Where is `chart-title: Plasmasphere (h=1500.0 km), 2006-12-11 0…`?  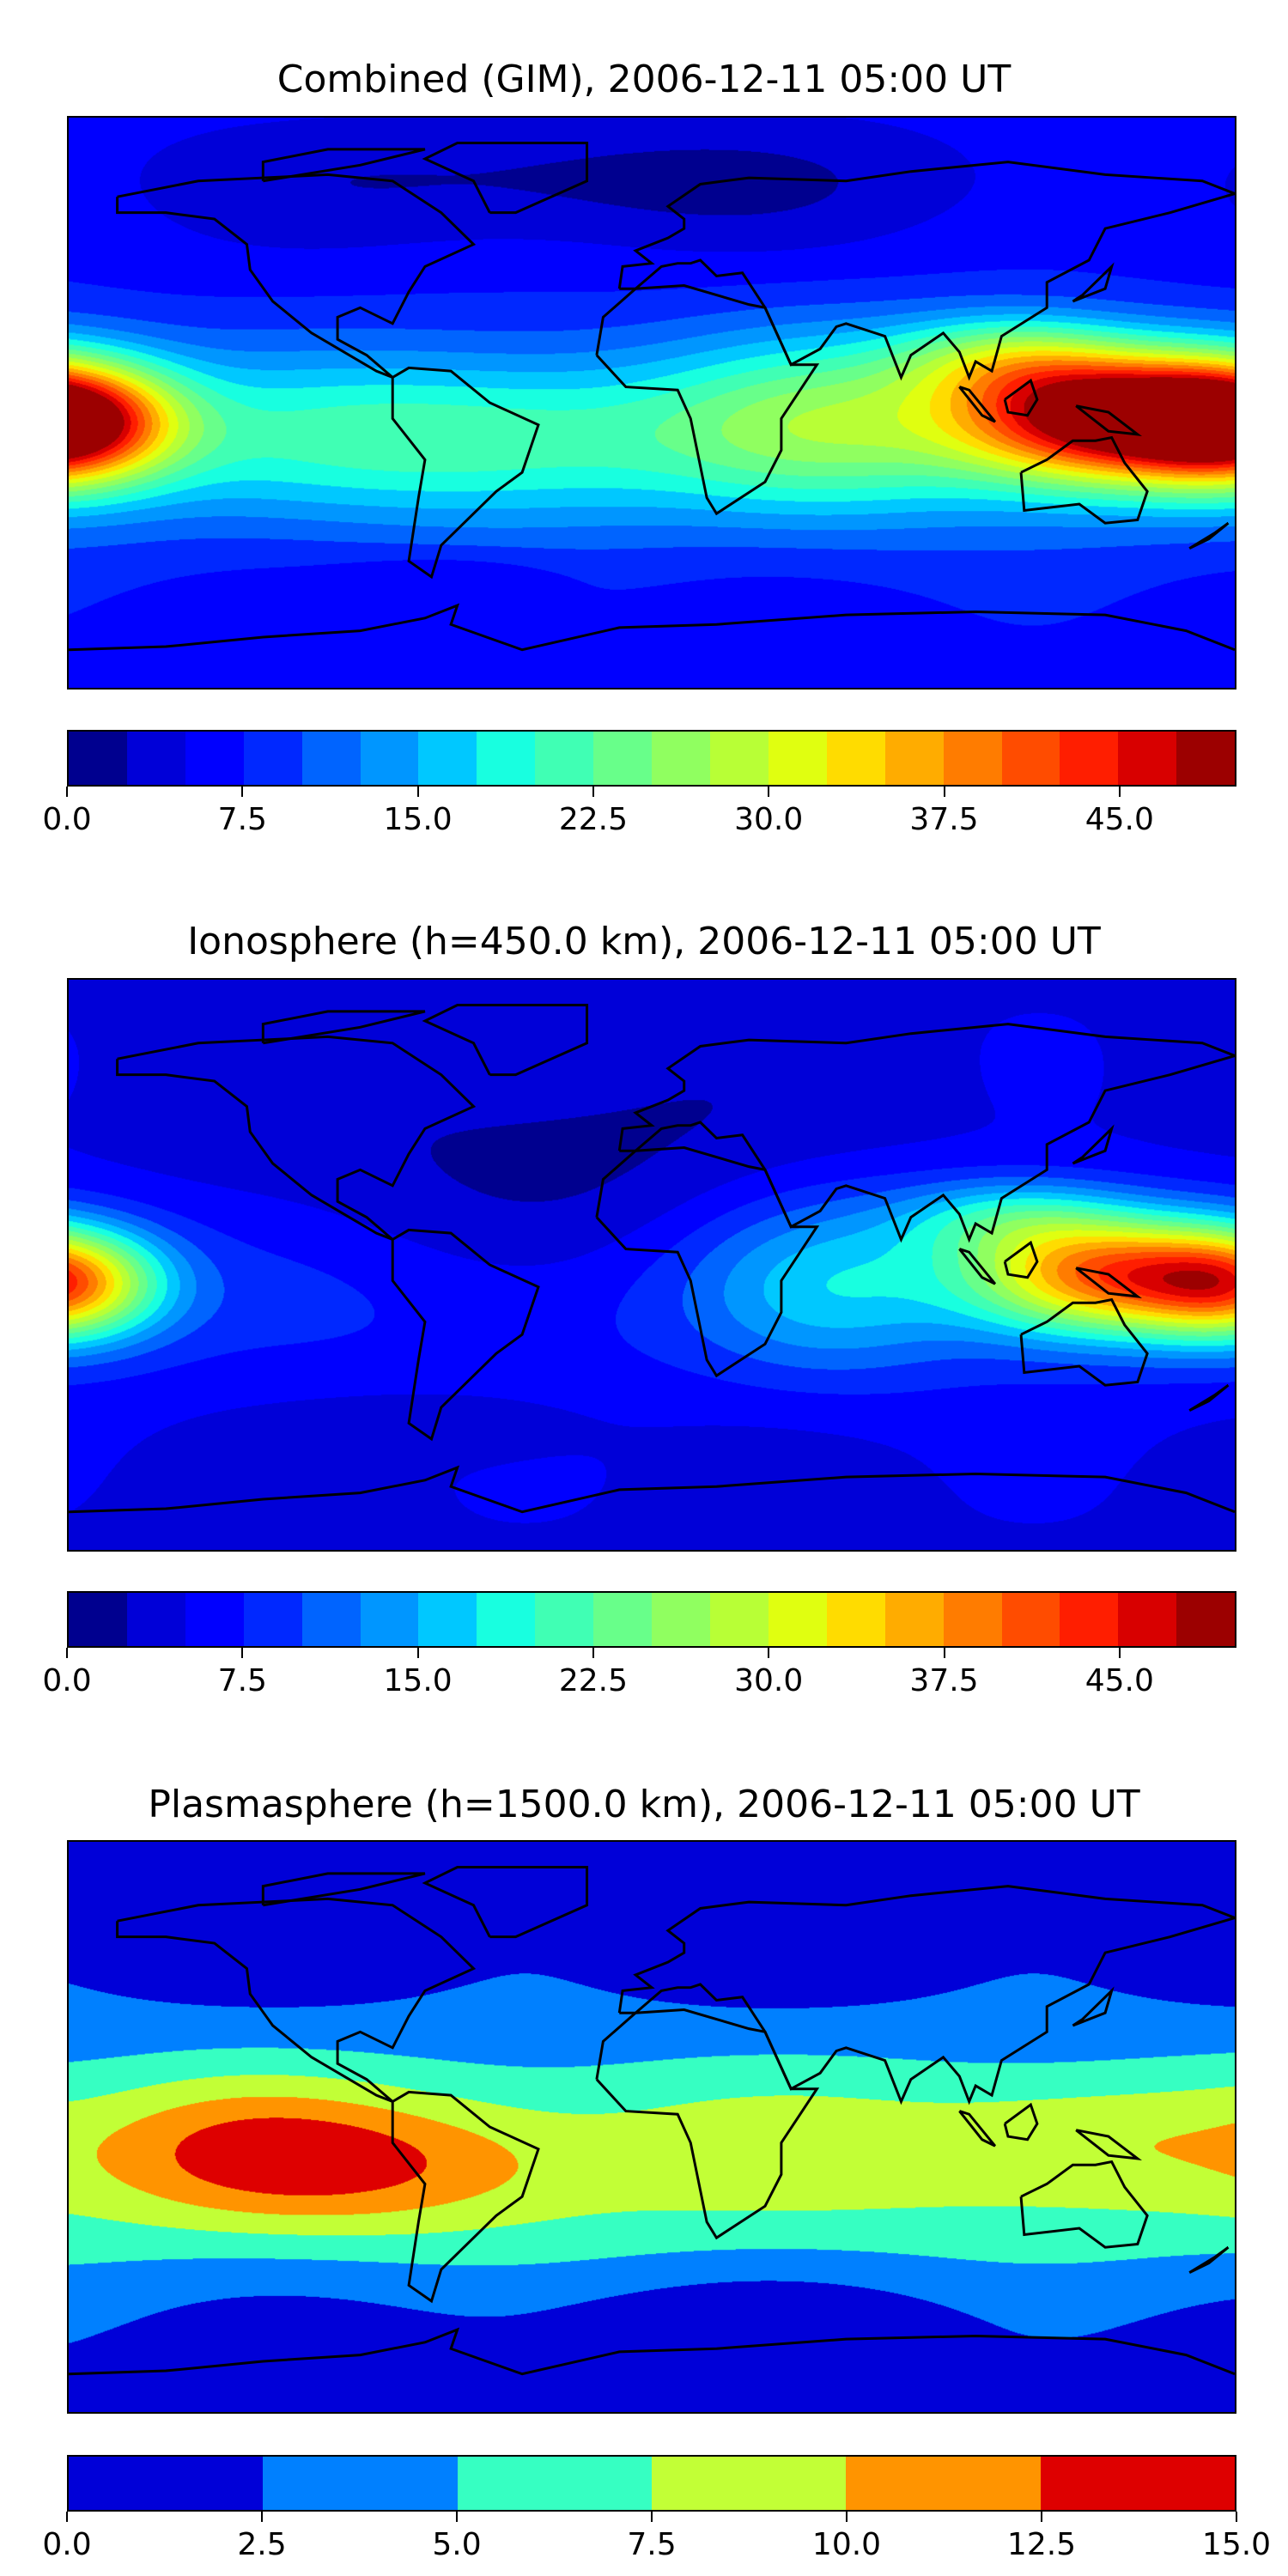 chart-title: Plasmasphere (h=1500.0 km), 2006-12-11 0… is located at coordinates (644, 1805).